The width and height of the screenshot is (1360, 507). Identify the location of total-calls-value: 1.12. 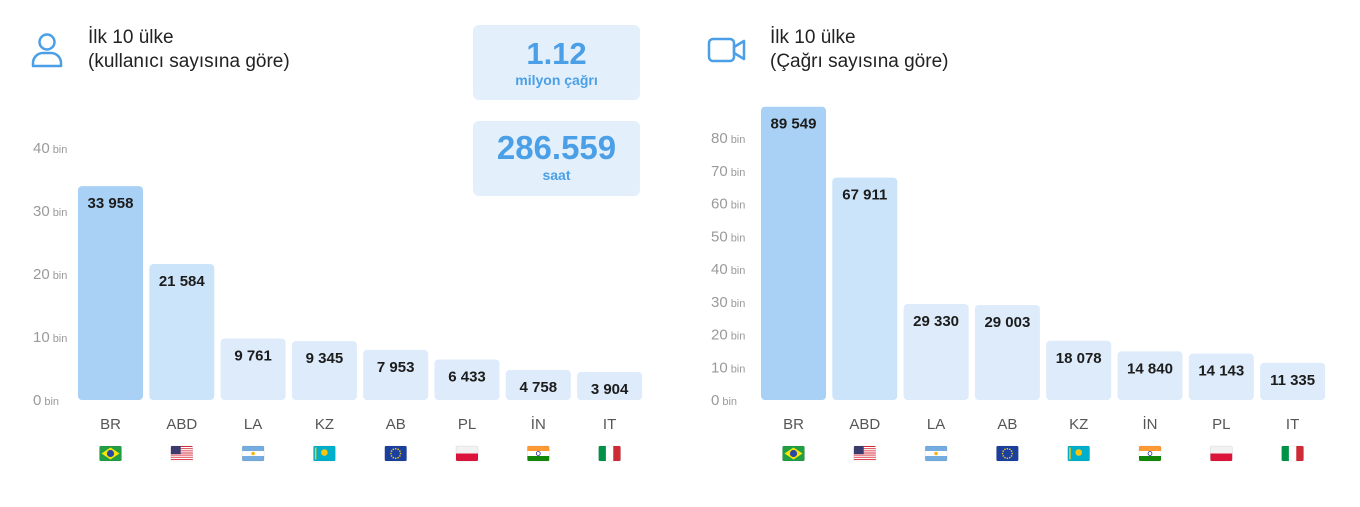
(556, 53).